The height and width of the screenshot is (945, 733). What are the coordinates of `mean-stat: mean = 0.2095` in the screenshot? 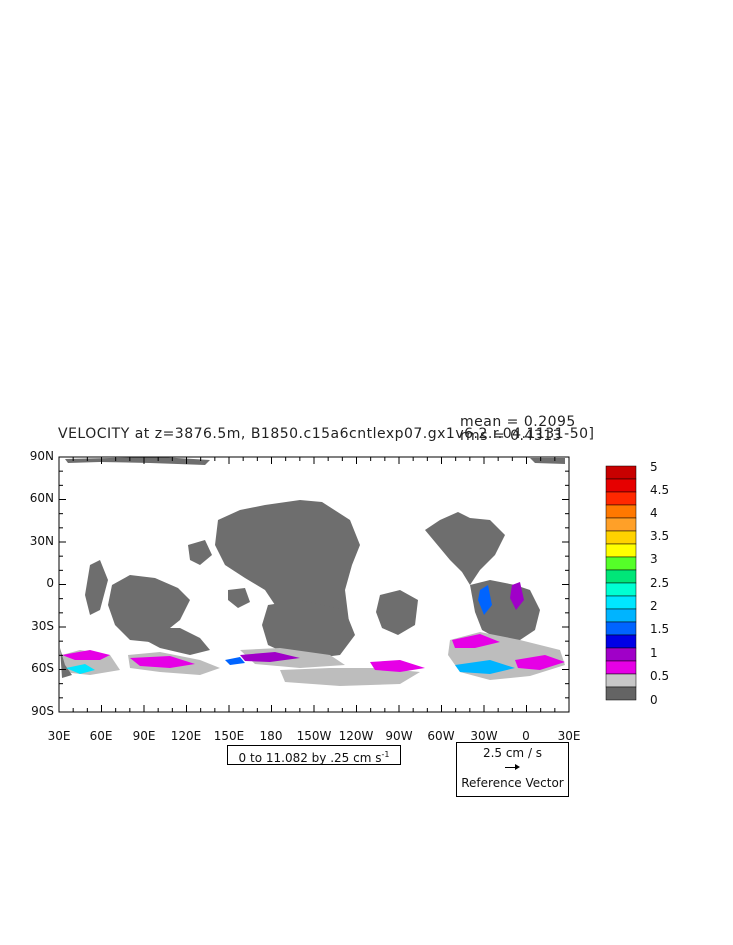 It's located at (518, 422).